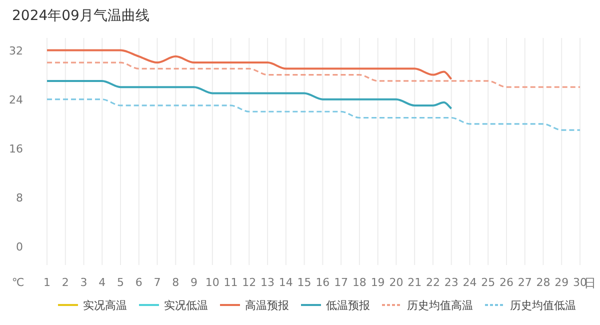 The image size is (600, 325). Describe the element at coordinates (19, 247) in the screenshot. I see `y-tick-label: 0` at that location.